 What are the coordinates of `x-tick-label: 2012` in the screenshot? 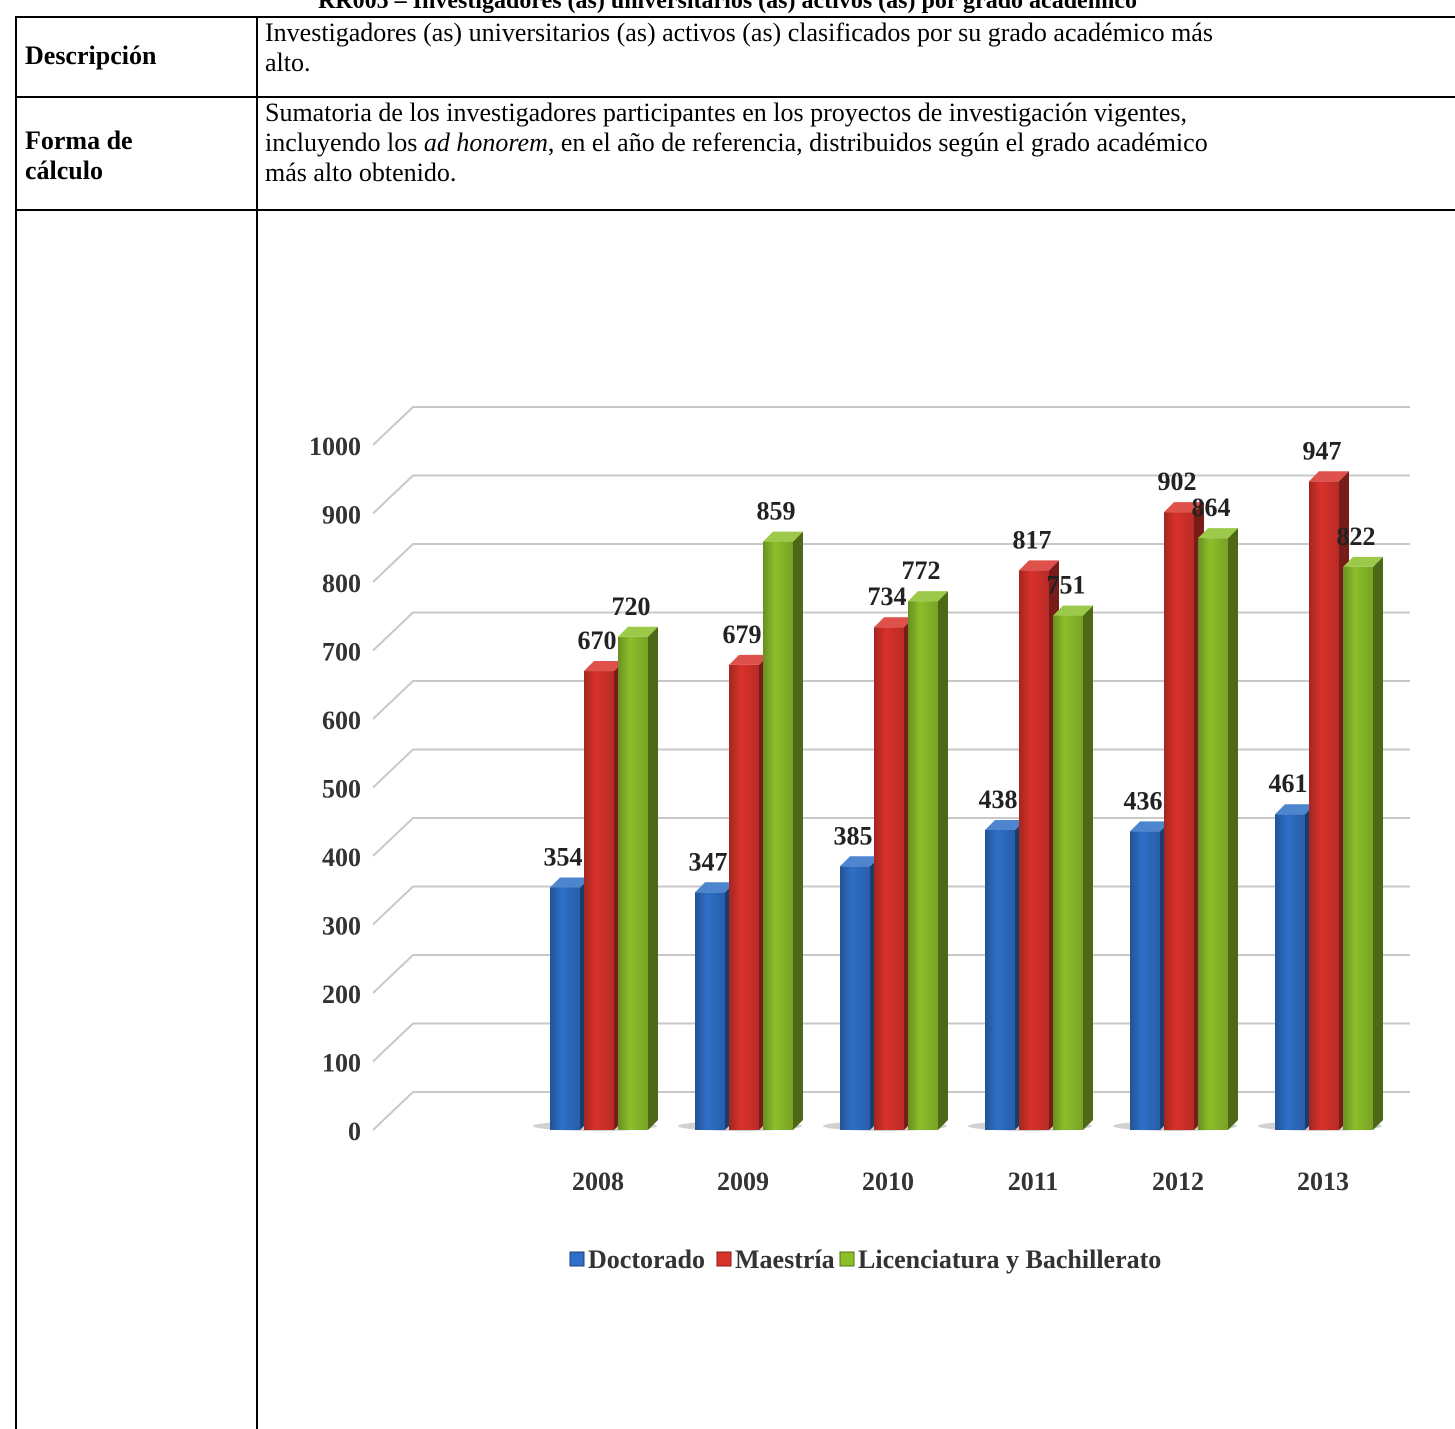 It's located at (1178, 1181).